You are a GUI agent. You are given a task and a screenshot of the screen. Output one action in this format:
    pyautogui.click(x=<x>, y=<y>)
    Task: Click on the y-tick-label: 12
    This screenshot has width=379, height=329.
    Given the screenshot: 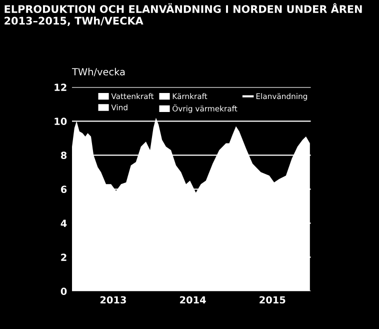 What is the action you would take?
    pyautogui.click(x=60, y=87)
    